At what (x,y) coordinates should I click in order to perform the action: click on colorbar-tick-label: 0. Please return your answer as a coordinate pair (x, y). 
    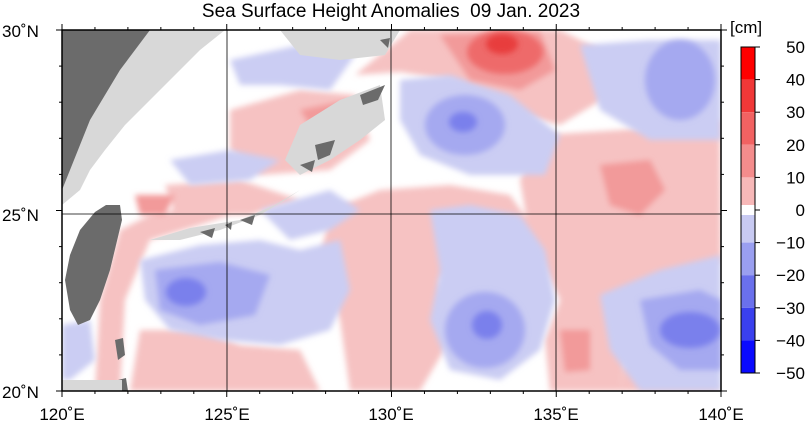
    Looking at the image, I should click on (800, 210).